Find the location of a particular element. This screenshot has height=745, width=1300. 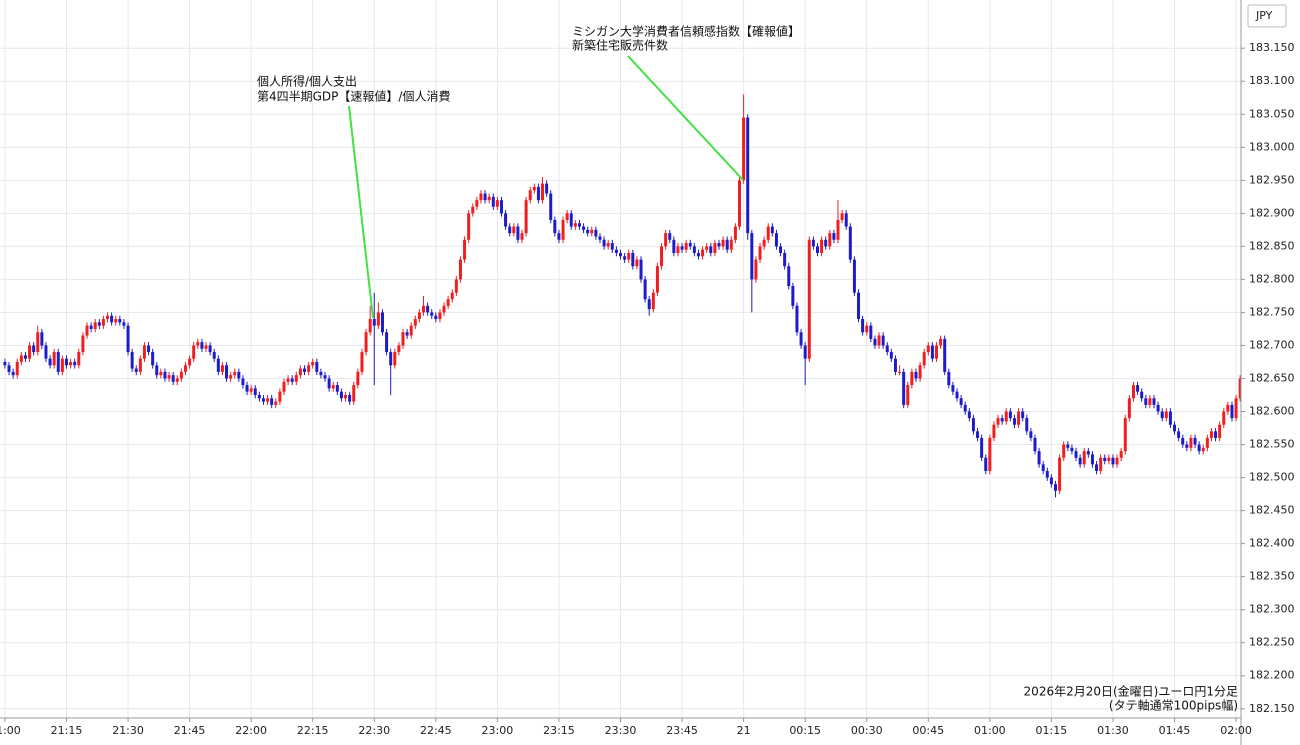

y-tick-label: 182.800 is located at coordinates (1272, 278).